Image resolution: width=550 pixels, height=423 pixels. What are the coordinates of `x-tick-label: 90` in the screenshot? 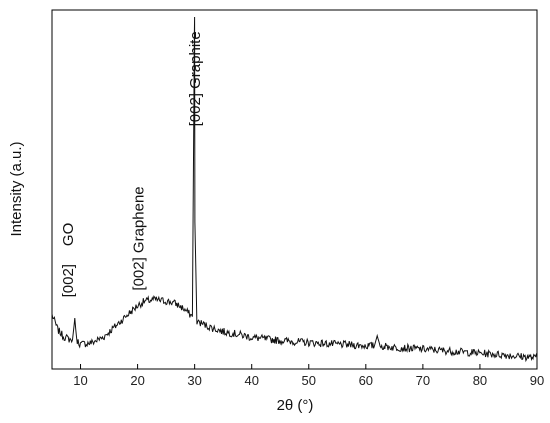 It's located at (537, 380).